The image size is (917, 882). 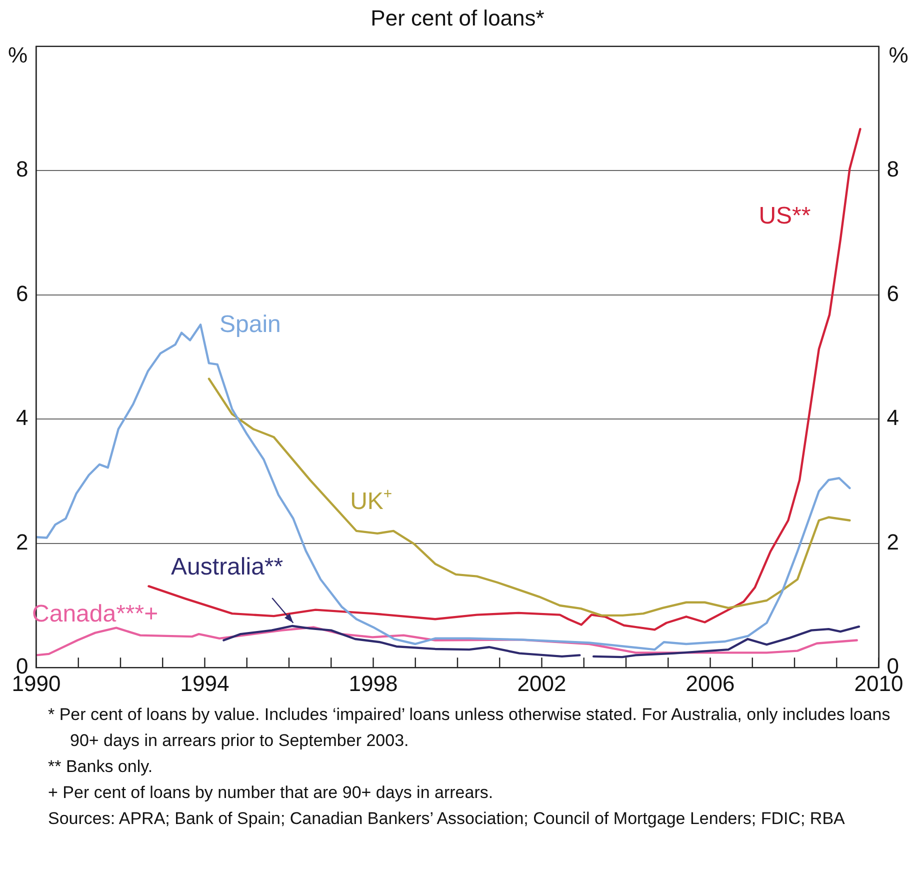 What do you see at coordinates (541, 683) in the screenshot?
I see `x-tick-label: 2002` at bounding box center [541, 683].